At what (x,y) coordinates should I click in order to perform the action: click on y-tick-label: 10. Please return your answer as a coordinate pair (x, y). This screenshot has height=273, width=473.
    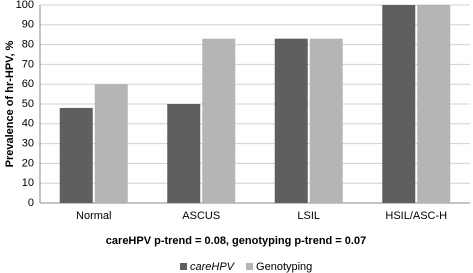
    Looking at the image, I should click on (28, 183).